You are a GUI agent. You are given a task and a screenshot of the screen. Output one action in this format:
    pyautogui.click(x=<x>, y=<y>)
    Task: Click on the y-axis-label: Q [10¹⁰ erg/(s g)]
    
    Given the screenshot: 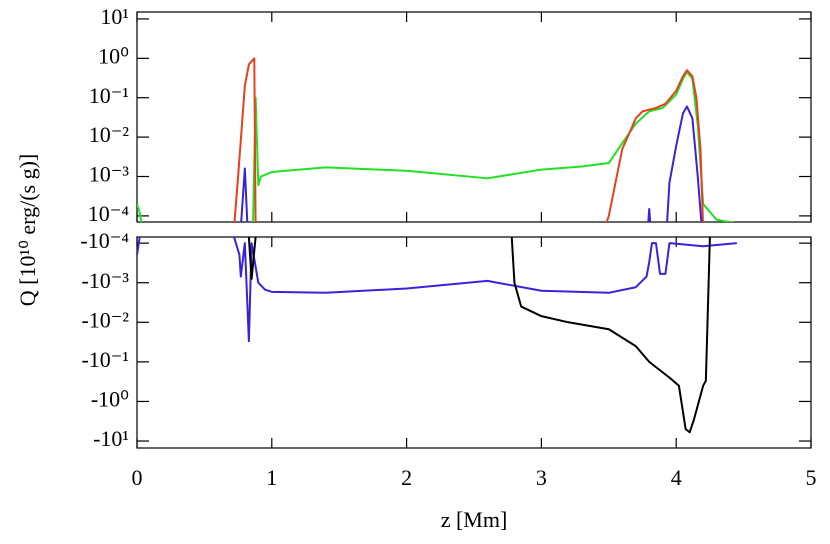 What is the action you would take?
    pyautogui.click(x=27, y=230)
    